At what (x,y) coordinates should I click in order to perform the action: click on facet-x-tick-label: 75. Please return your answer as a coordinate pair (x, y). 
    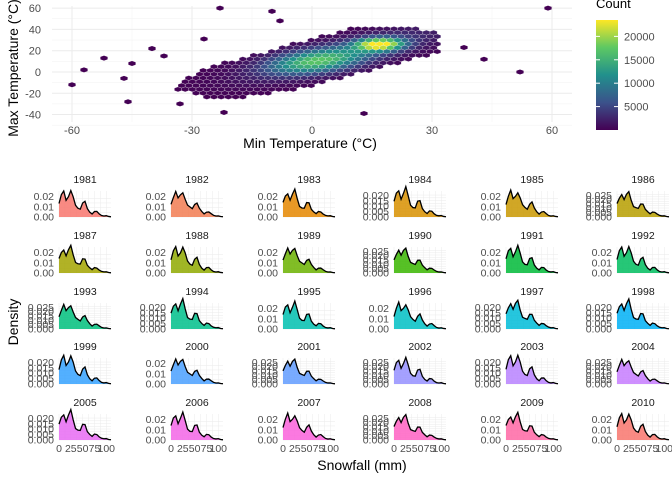
    Looking at the image, I should click on (542, 449).